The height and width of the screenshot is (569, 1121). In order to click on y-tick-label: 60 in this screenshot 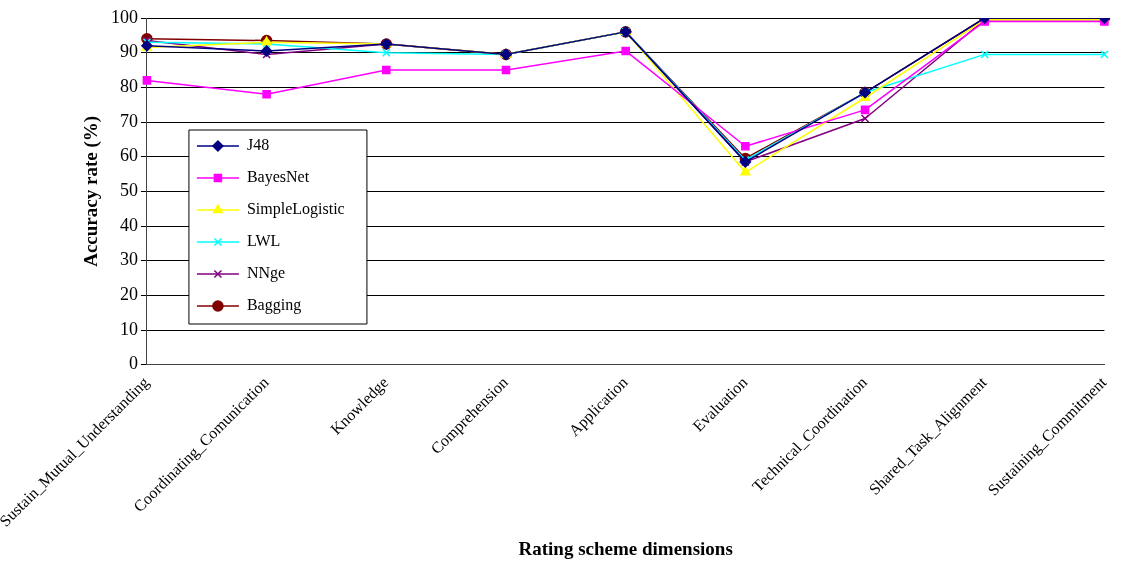, I will do `click(128, 155)`.